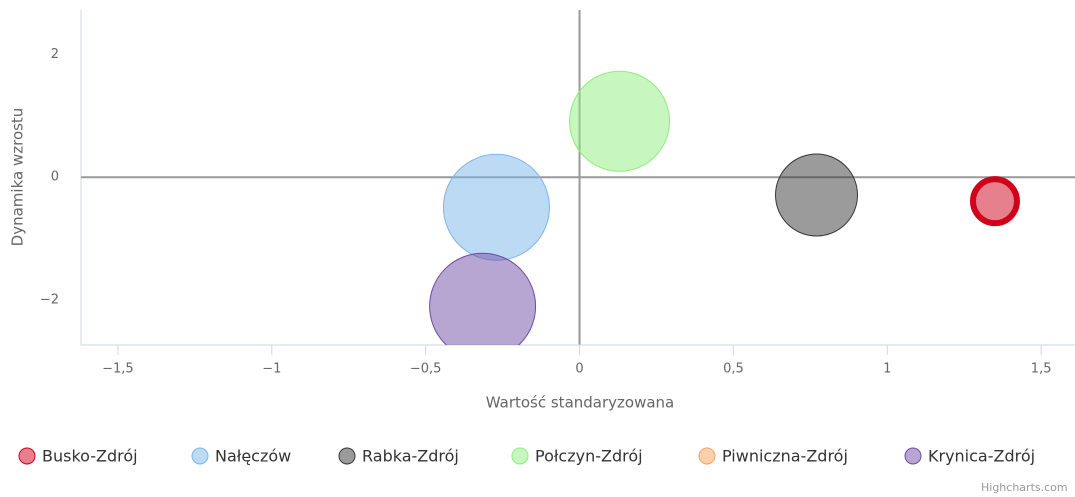 The image size is (1075, 497). What do you see at coordinates (981, 456) in the screenshot?
I see `legend-label: Krynica-Zdrój` at bounding box center [981, 456].